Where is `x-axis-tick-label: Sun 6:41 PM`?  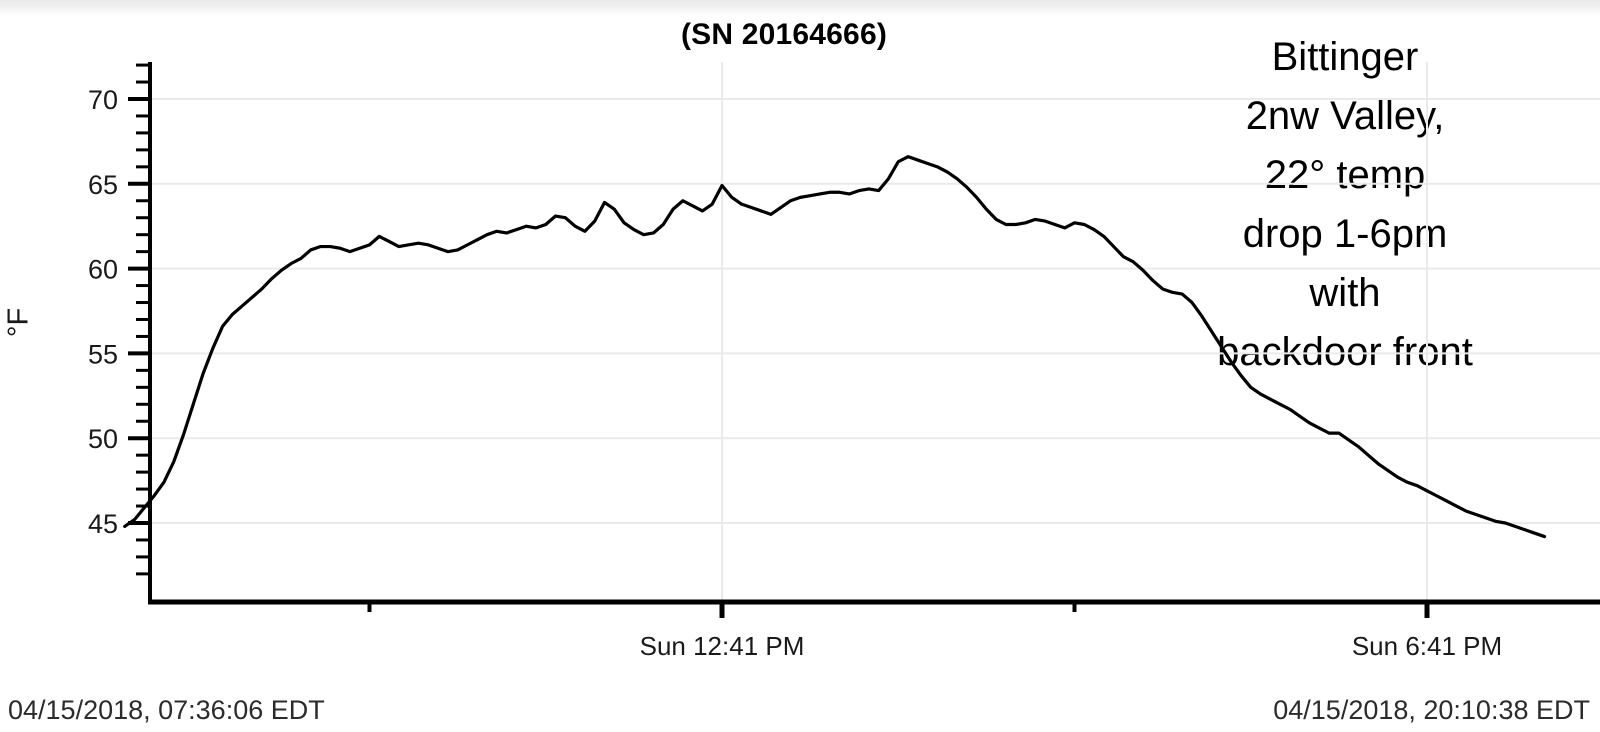 x-axis-tick-label: Sun 6:41 PM is located at coordinates (1427, 646).